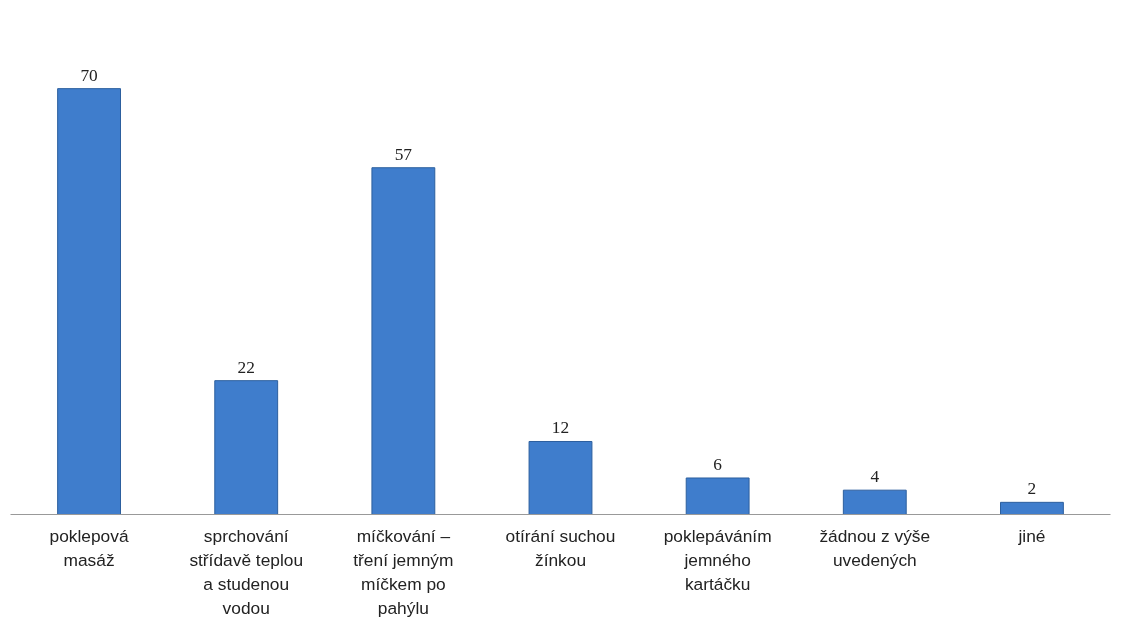 Image resolution: width=1128 pixels, height=628 pixels. I want to click on data-label: 4, so click(875, 477).